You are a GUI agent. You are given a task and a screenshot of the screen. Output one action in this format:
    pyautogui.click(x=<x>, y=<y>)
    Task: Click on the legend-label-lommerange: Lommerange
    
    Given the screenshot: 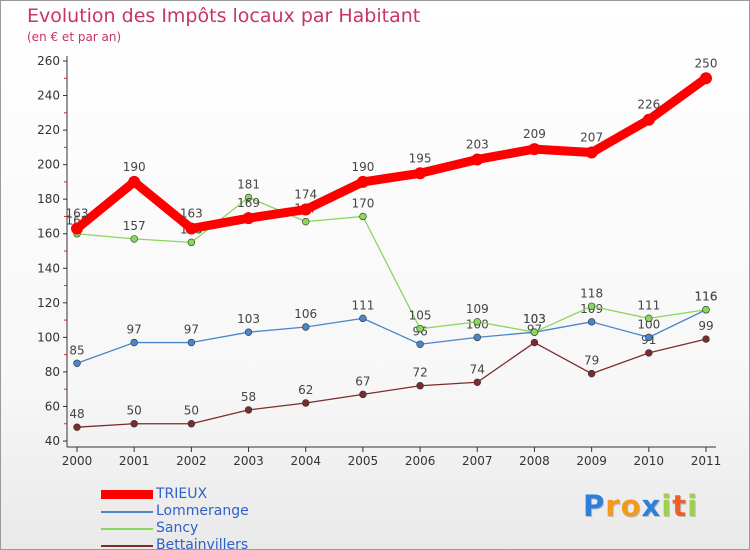 What is the action you would take?
    pyautogui.click(x=202, y=511)
    